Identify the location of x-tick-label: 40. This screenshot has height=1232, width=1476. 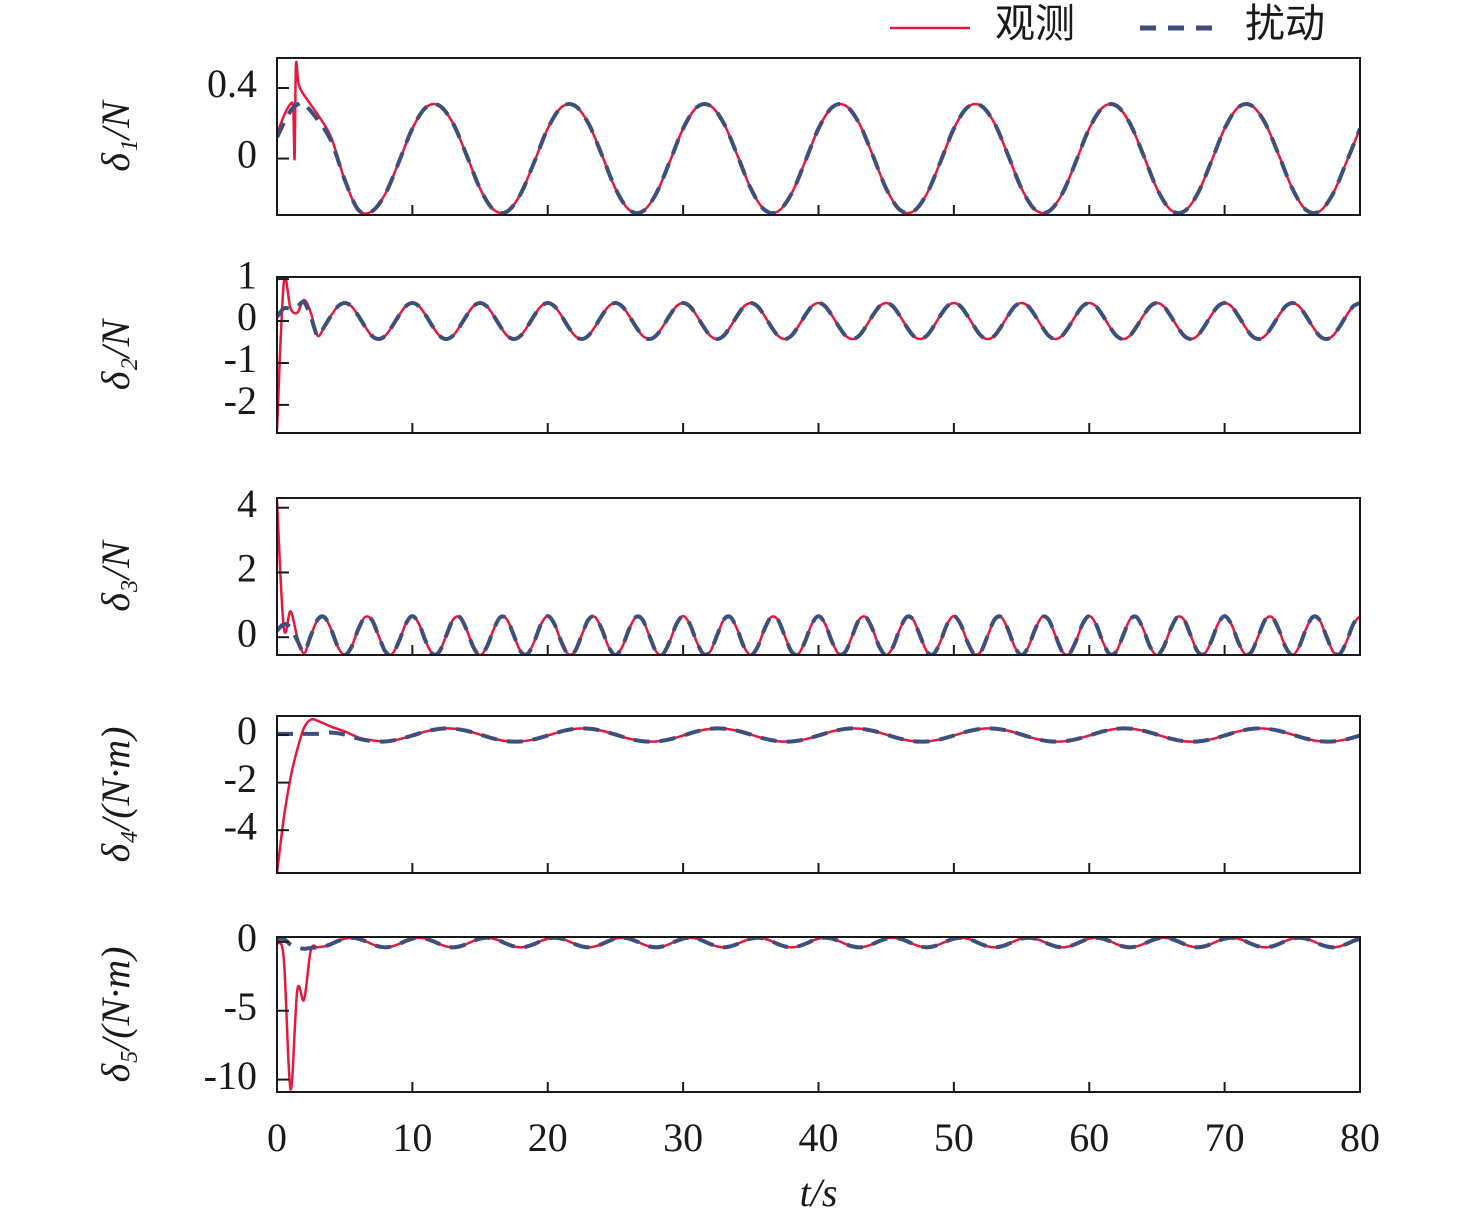
(819, 1137).